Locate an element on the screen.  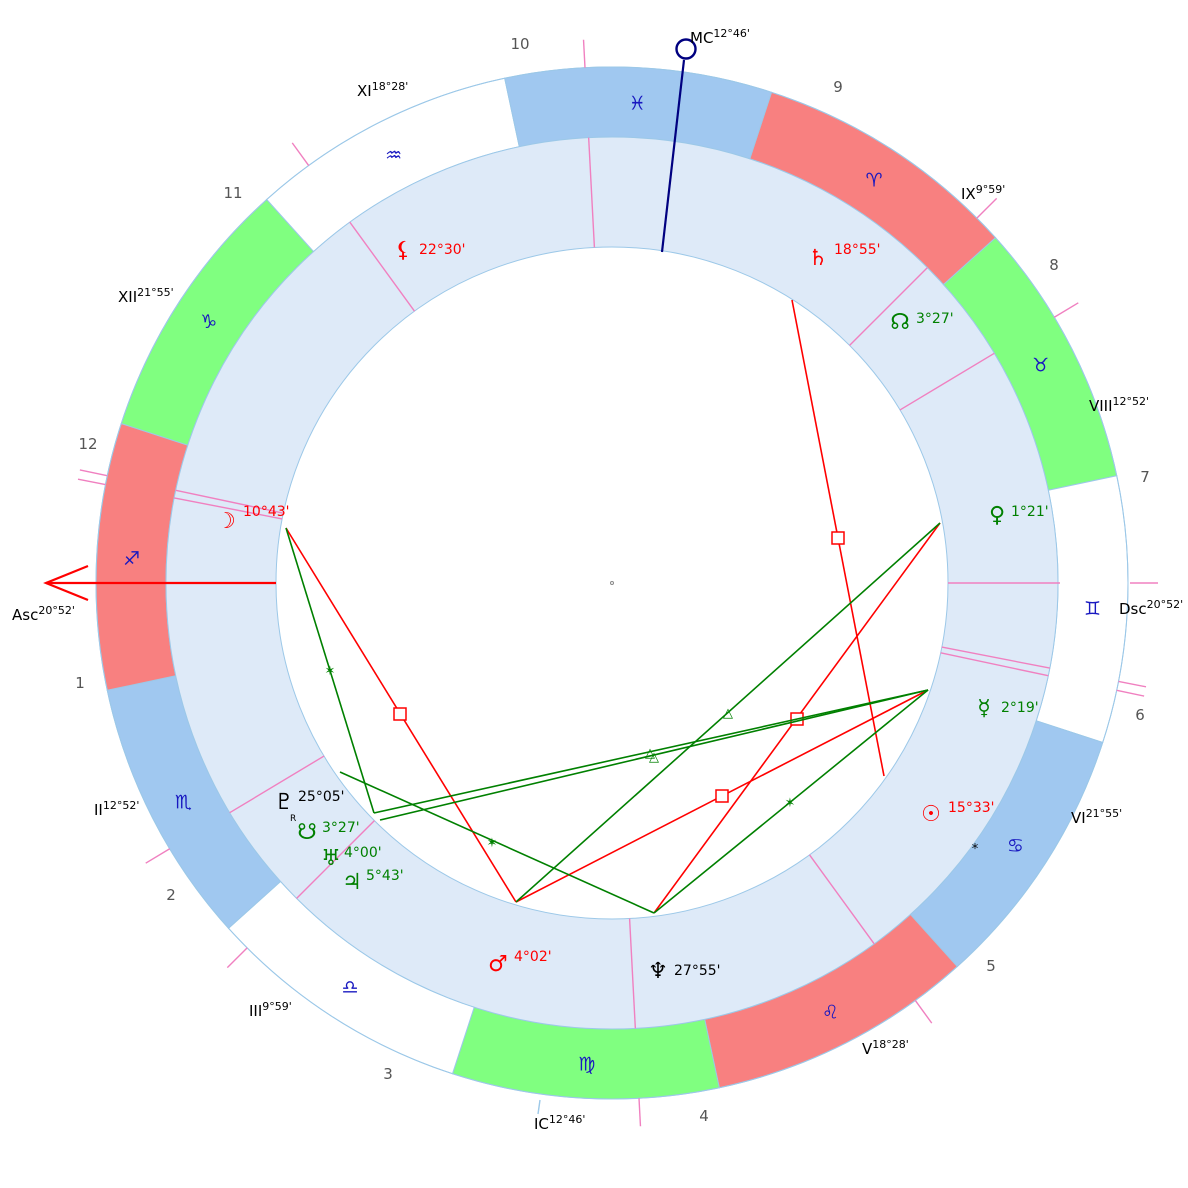
dsc-label-degree: 20°52' is located at coordinates (1165, 604).